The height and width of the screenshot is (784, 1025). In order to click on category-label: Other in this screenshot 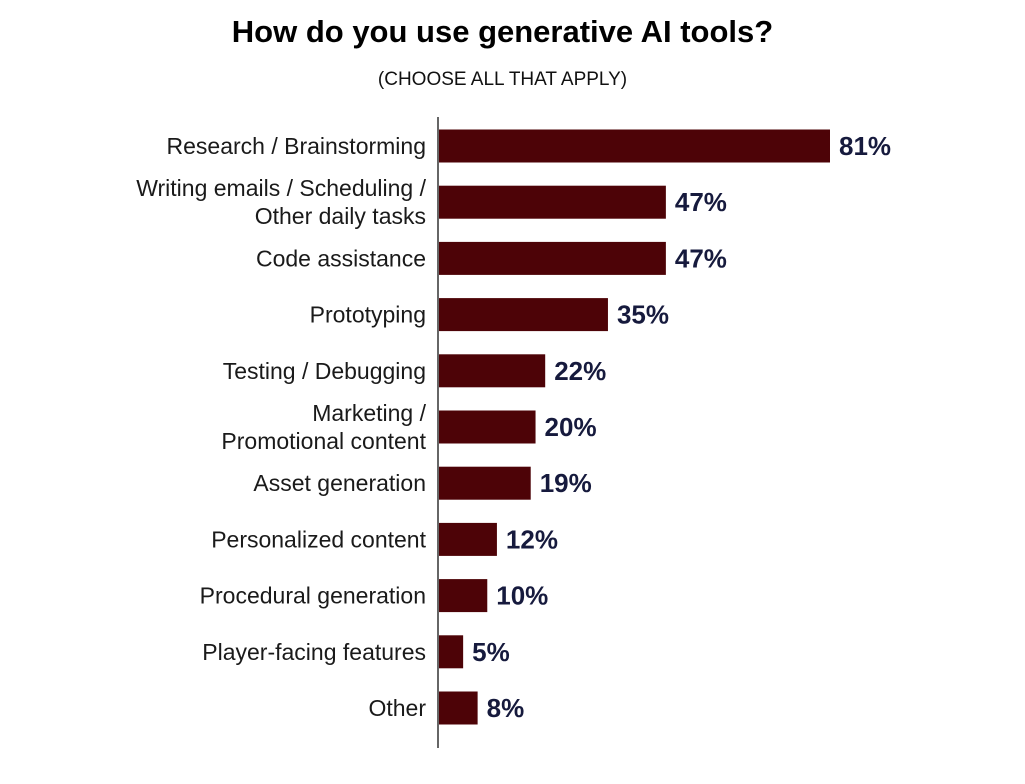, I will do `click(397, 708)`.